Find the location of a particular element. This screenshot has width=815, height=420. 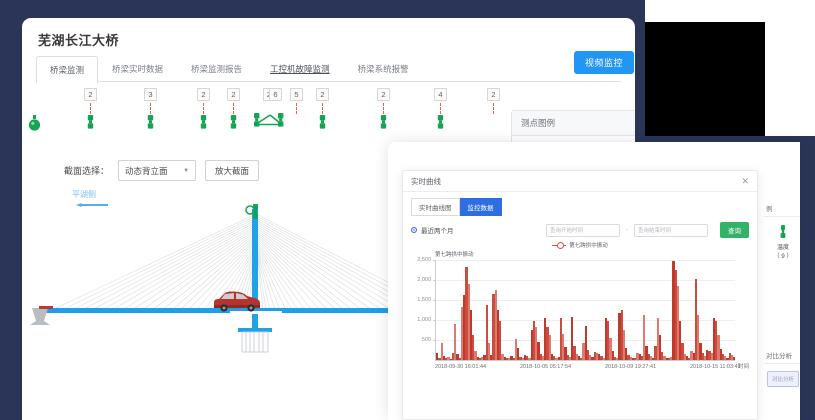

main-tabs: 桥梁监测 桥梁实时数据 桥梁监测报告 工控机故障监测 桥梁系统报警 is located at coordinates (328, 69).